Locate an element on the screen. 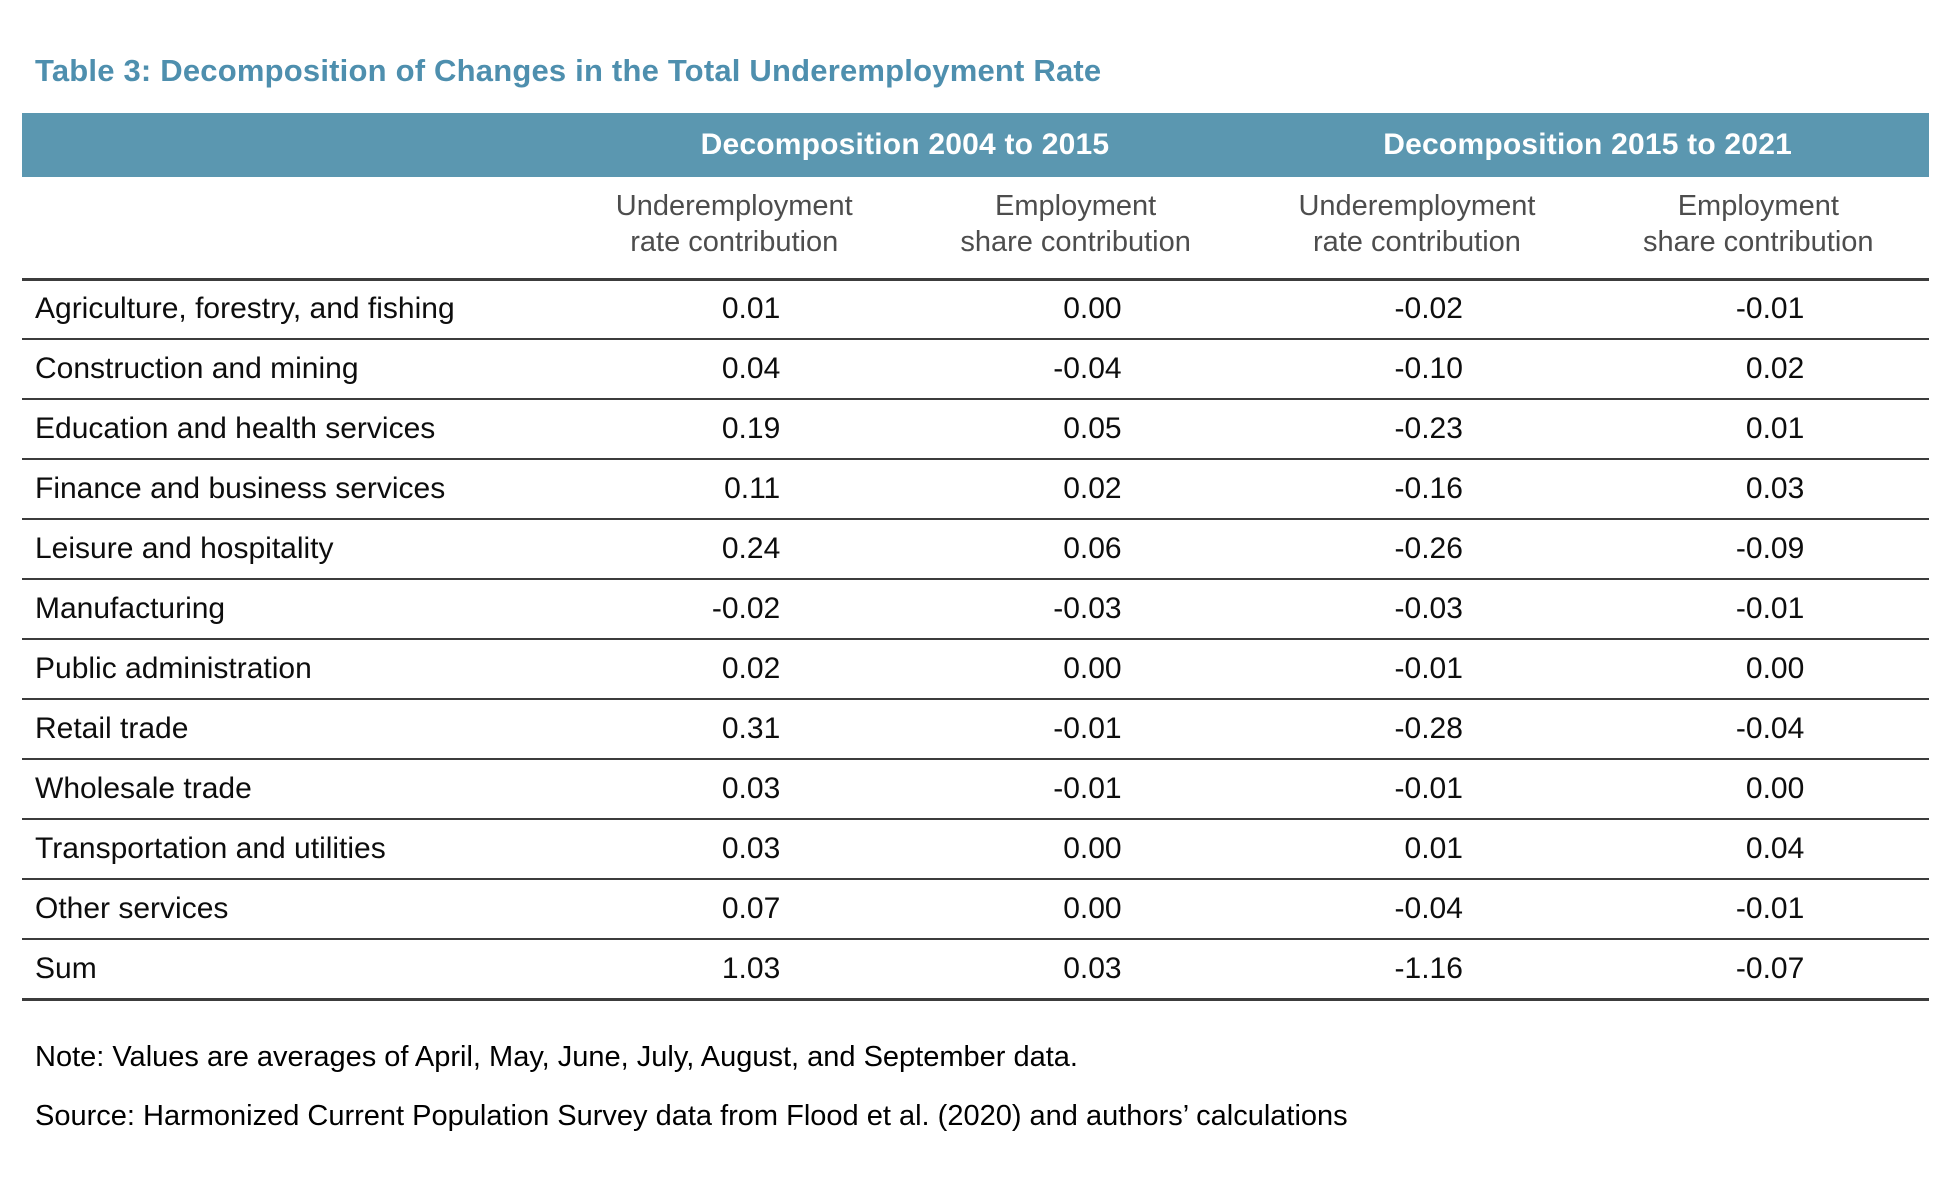 Image resolution: width=1950 pixels, height=1200 pixels. column-header-underemployment-rate-2: Underemployment rate contribution is located at coordinates (1417, 229).